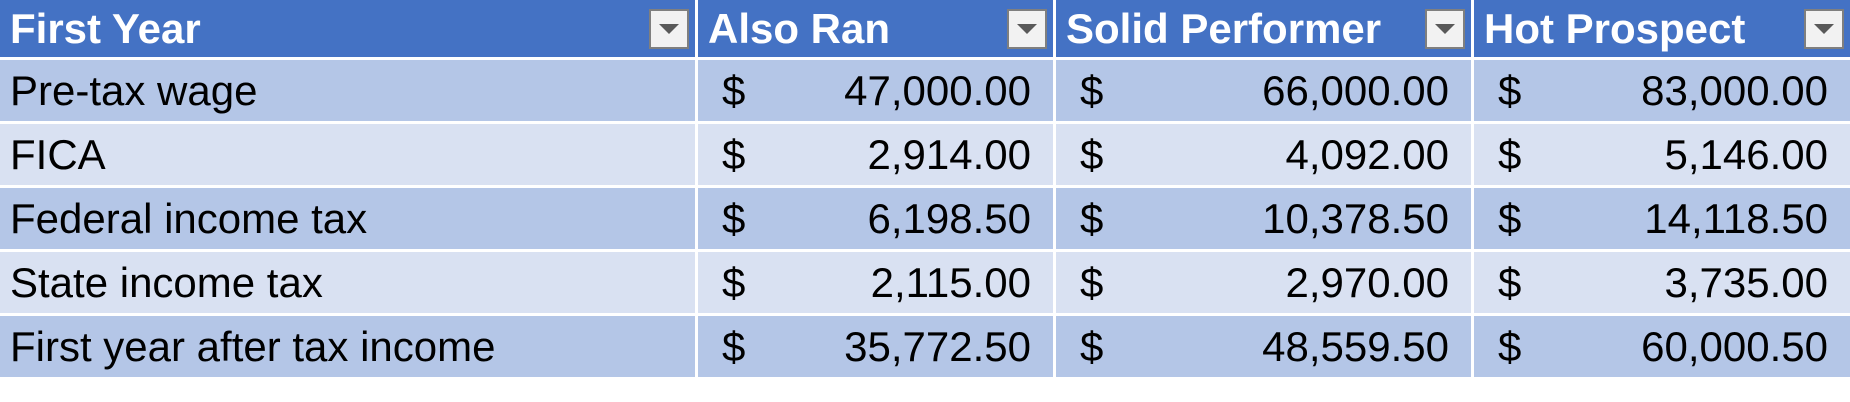  What do you see at coordinates (1662, 284) in the screenshot?
I see `currency-cell: $3,735.00` at bounding box center [1662, 284].